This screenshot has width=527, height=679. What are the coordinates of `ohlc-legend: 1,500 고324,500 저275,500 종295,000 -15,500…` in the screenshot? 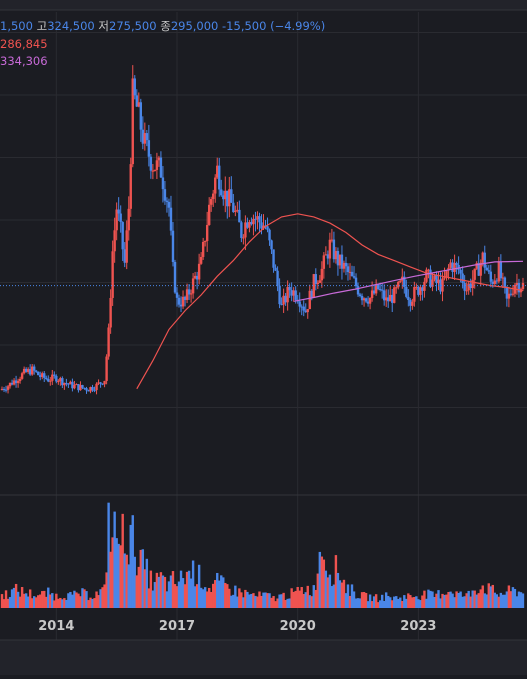 It's located at (162, 26).